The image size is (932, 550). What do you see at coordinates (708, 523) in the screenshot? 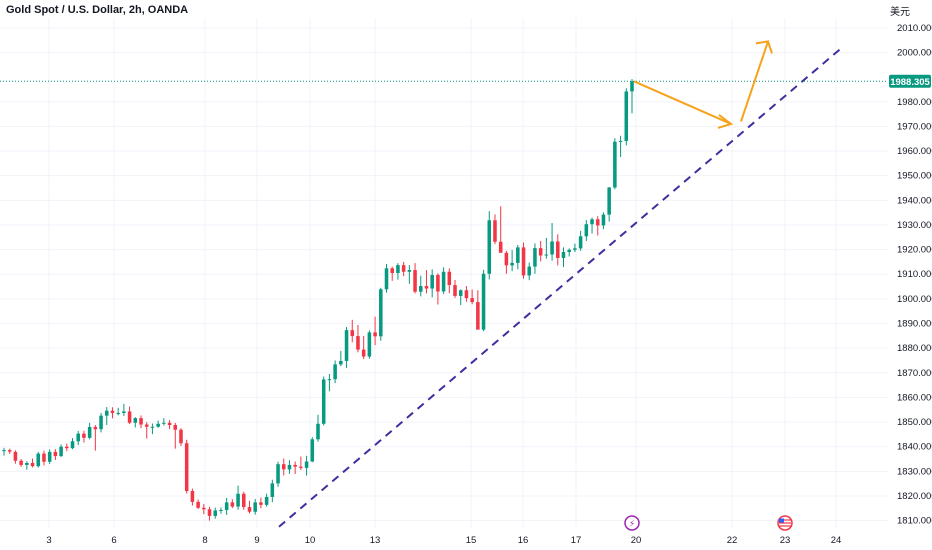
I see `event-markers: ⚡` at bounding box center [708, 523].